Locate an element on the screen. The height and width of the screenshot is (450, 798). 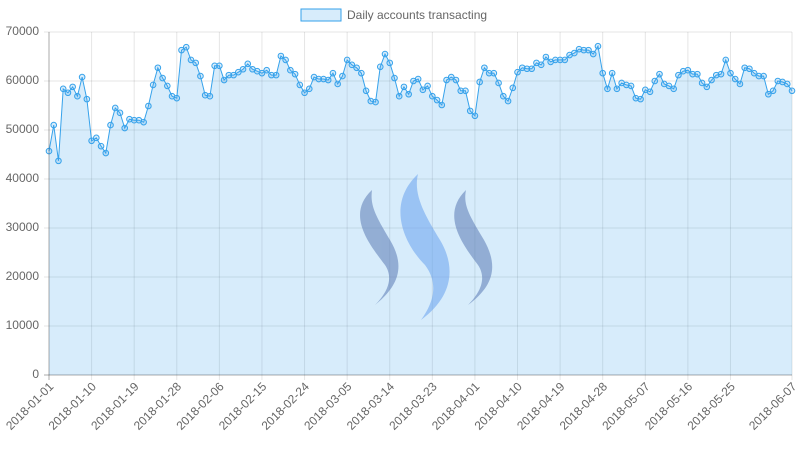
y-tick-label: 50000 is located at coordinates (23, 129).